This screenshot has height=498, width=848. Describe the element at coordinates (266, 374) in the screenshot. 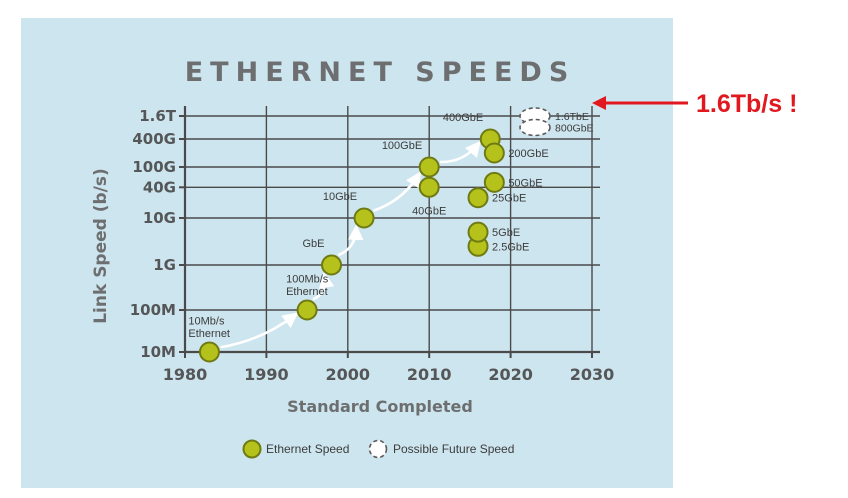

I see `x-tick-label-1990: 1990` at that location.